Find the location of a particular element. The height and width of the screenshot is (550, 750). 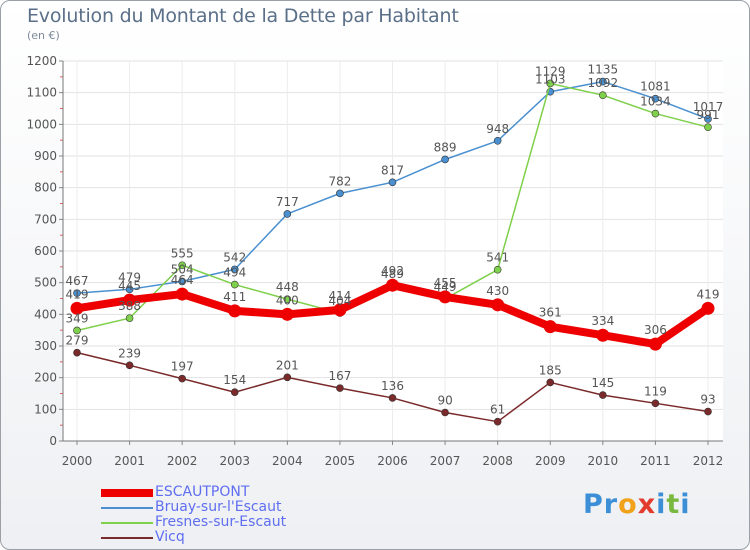

data-label: 717 is located at coordinates (287, 202).